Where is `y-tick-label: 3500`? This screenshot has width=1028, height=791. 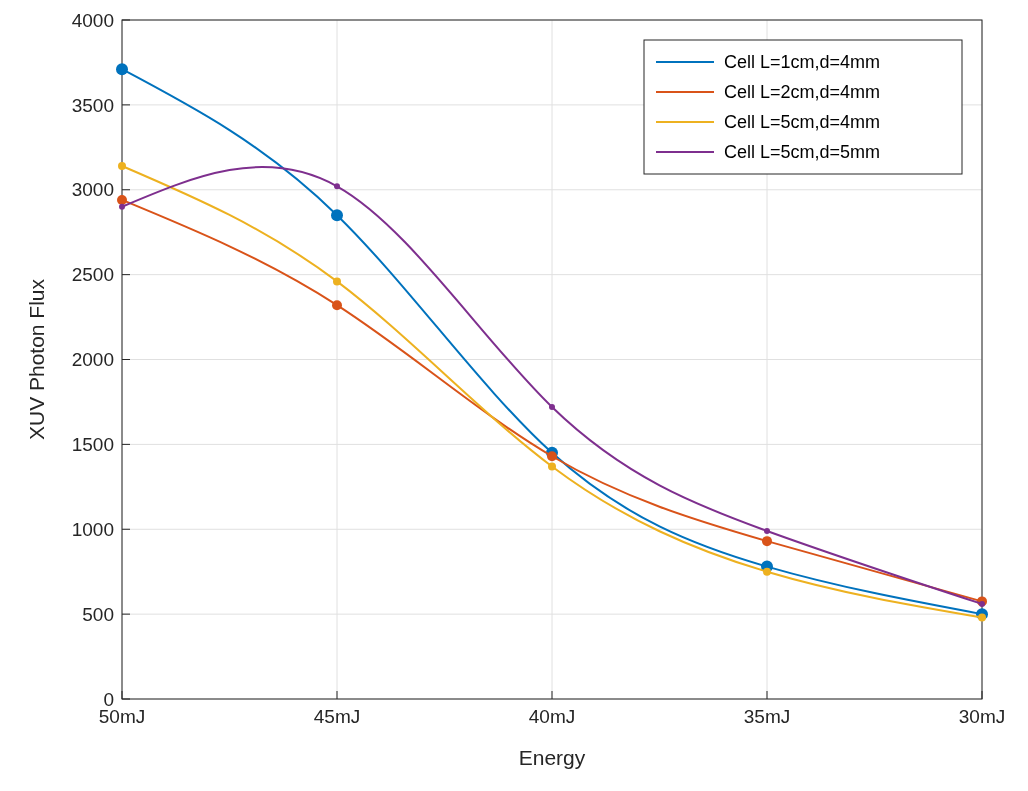
y-tick-label: 3500 is located at coordinates (92, 105).